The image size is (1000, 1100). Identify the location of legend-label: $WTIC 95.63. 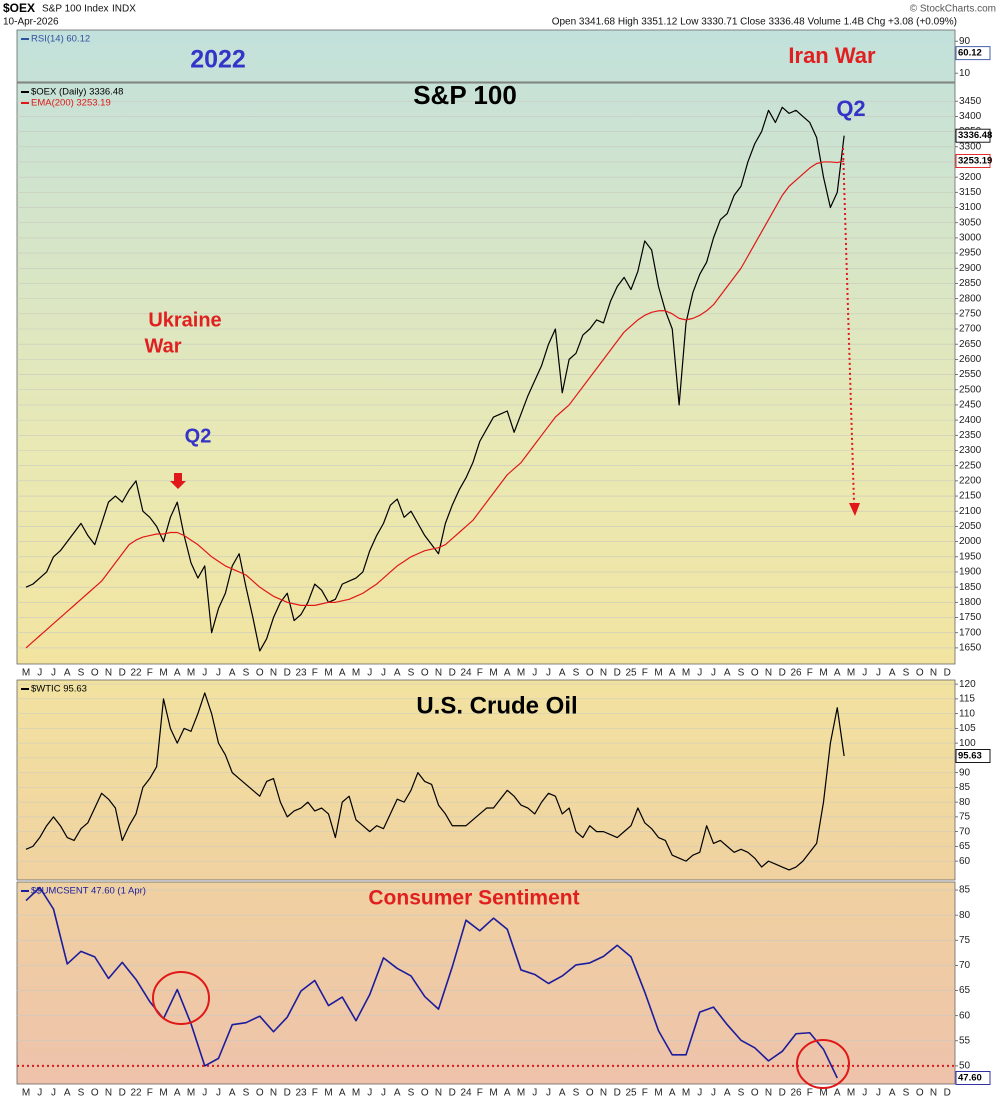
(59, 689).